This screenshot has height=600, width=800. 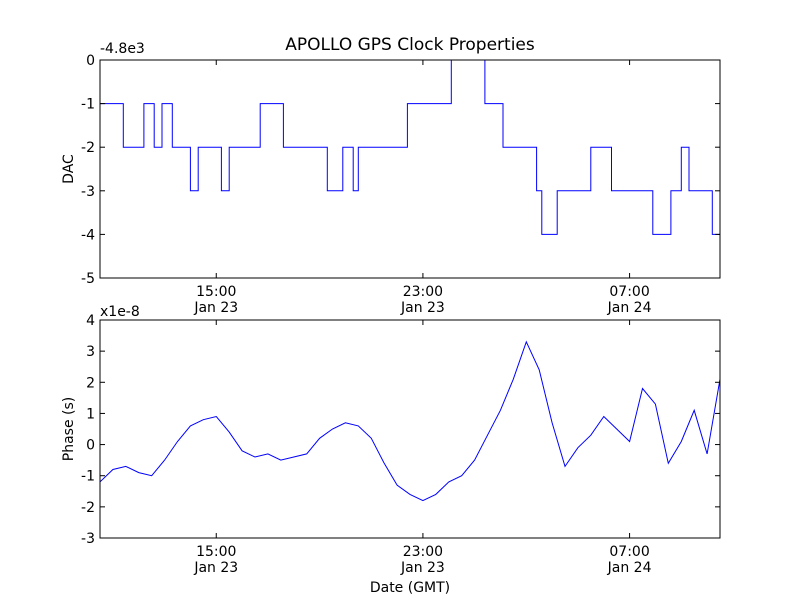 What do you see at coordinates (90, 352) in the screenshot?
I see `phase-y-tick-label: 3` at bounding box center [90, 352].